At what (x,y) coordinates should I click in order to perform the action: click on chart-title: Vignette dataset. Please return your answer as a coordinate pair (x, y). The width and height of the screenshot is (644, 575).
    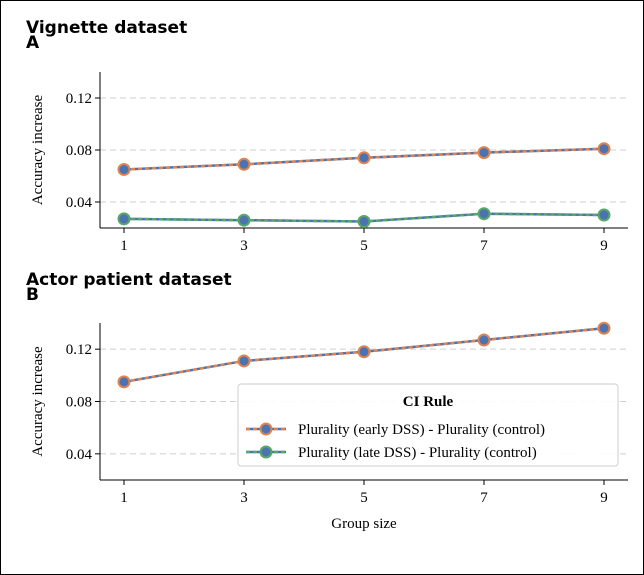
    Looking at the image, I should click on (106, 28).